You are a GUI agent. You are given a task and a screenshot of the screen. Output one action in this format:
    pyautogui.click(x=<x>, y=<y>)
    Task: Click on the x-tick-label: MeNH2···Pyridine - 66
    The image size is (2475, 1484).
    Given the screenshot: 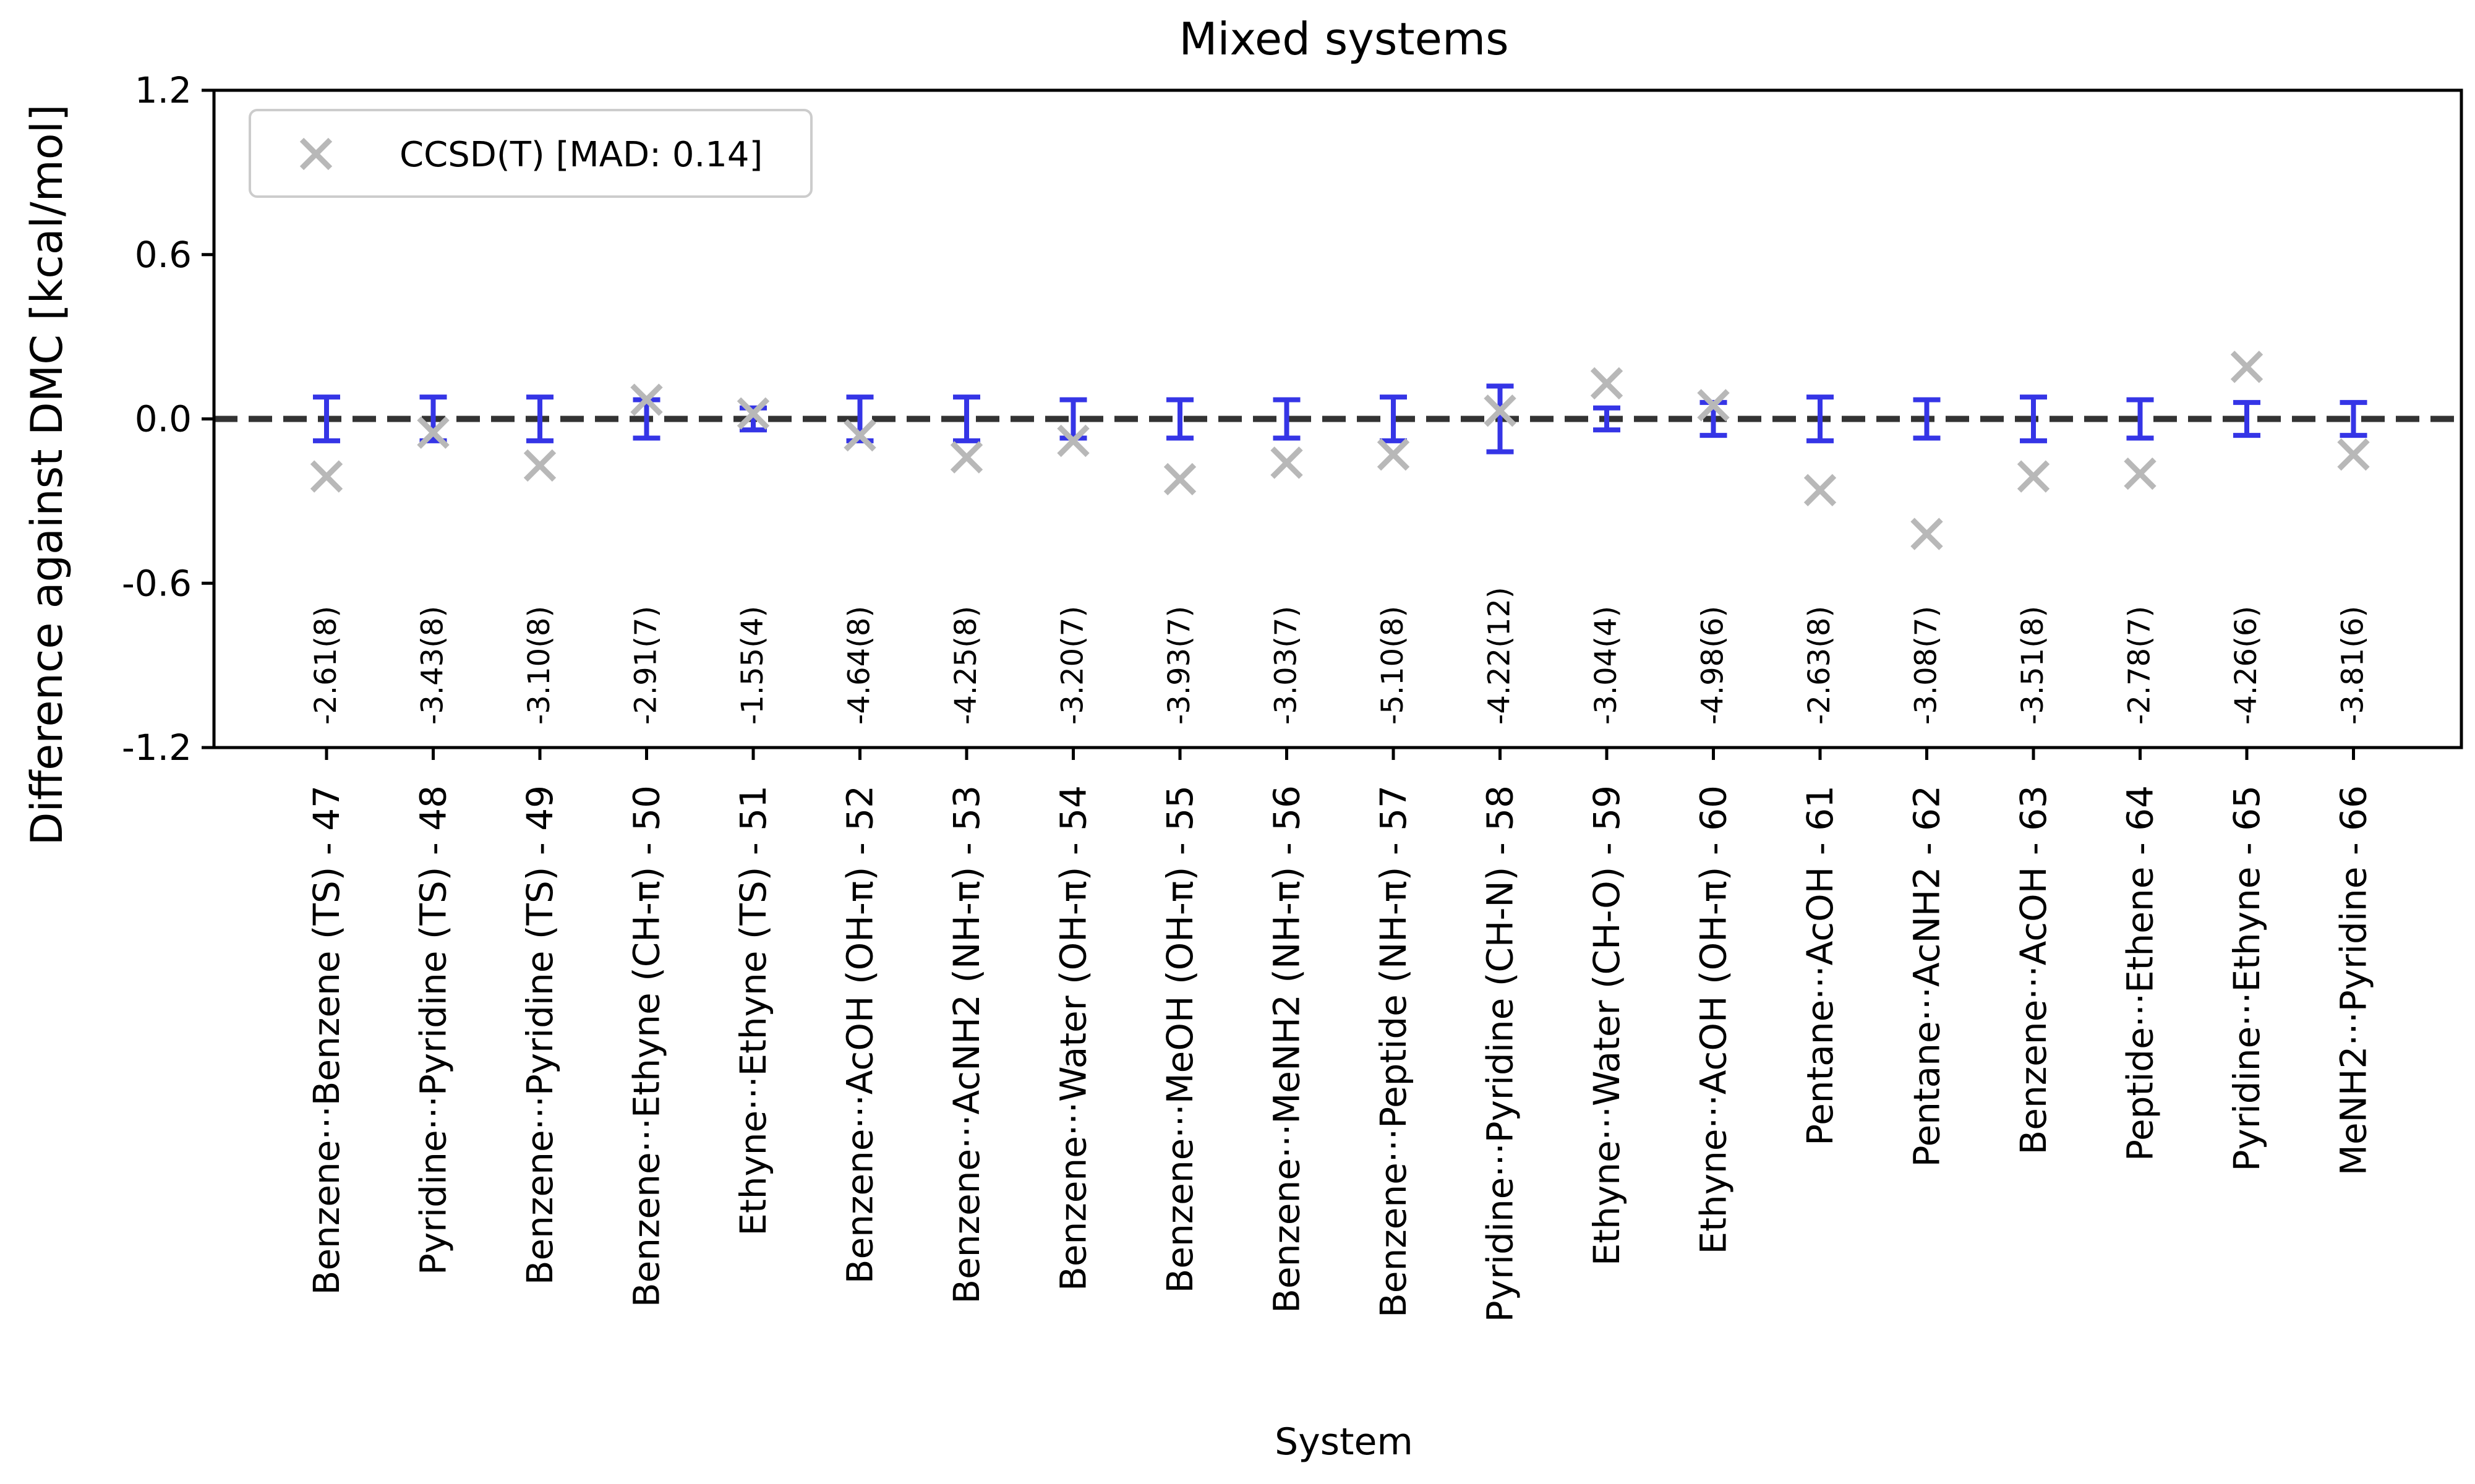 What is the action you would take?
    pyautogui.click(x=2354, y=980)
    